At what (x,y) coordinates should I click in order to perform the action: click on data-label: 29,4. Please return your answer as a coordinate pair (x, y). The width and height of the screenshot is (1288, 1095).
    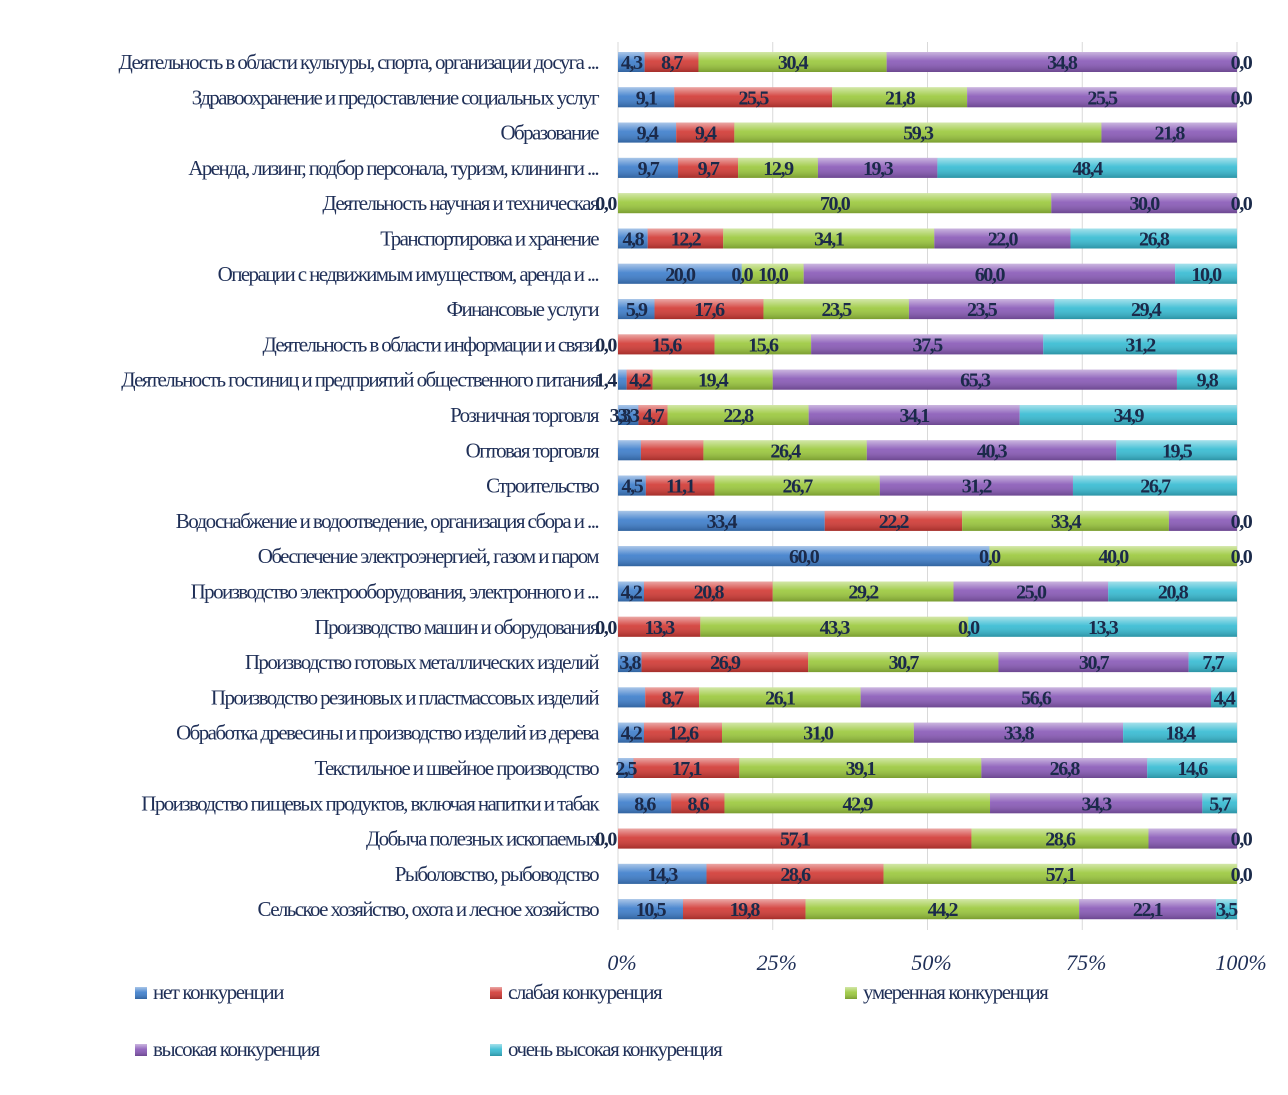
    Looking at the image, I should click on (1146, 310).